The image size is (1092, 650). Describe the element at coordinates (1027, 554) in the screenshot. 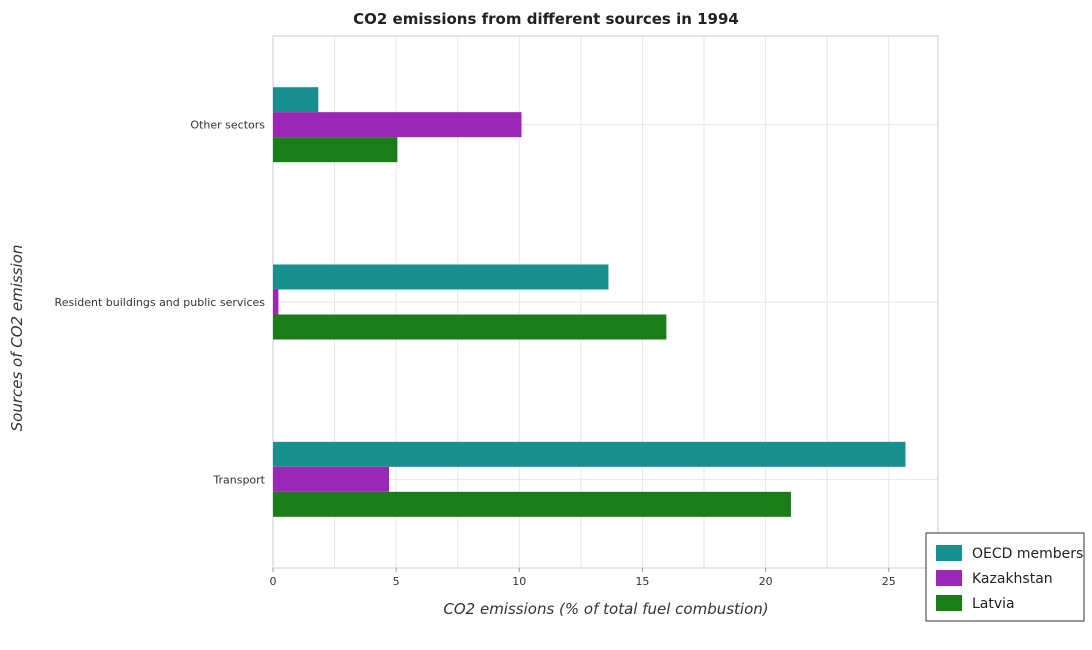

I see `legend-label: OECD members` at that location.